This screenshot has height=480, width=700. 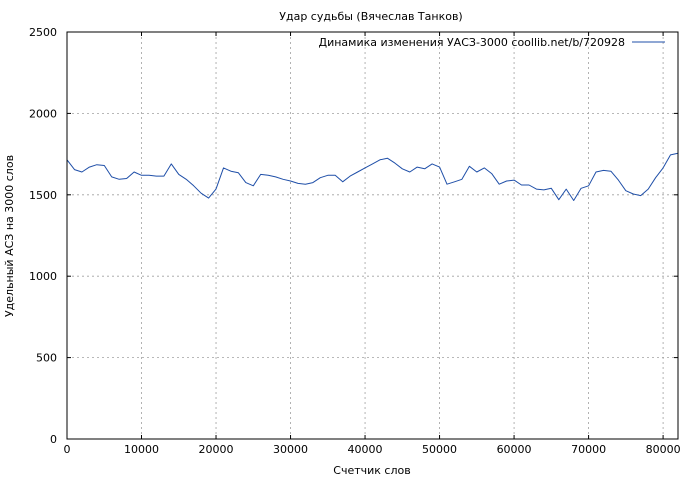 I want to click on x-tick-label: 70000, so click(x=588, y=449).